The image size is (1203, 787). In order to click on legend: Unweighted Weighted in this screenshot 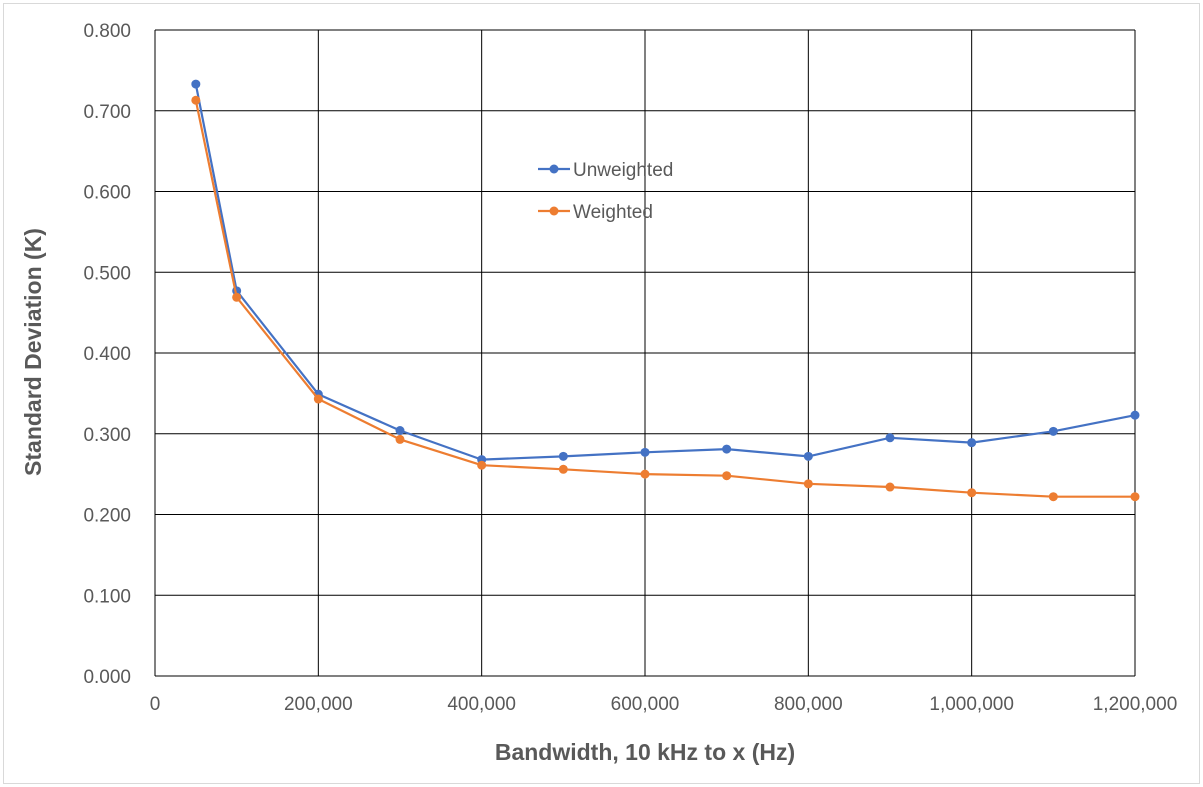, I will do `click(605, 191)`.